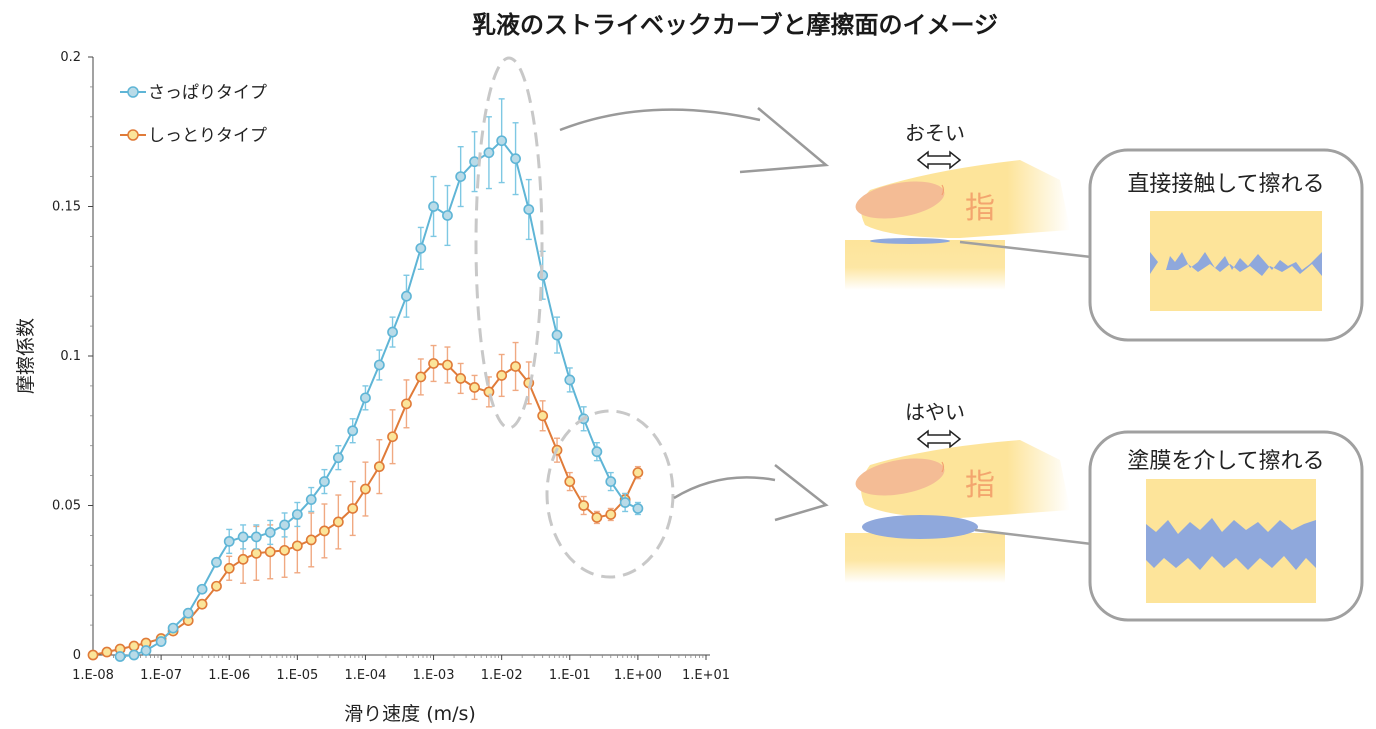  I want to click on y-tick-label: 0.1, so click(70, 356).